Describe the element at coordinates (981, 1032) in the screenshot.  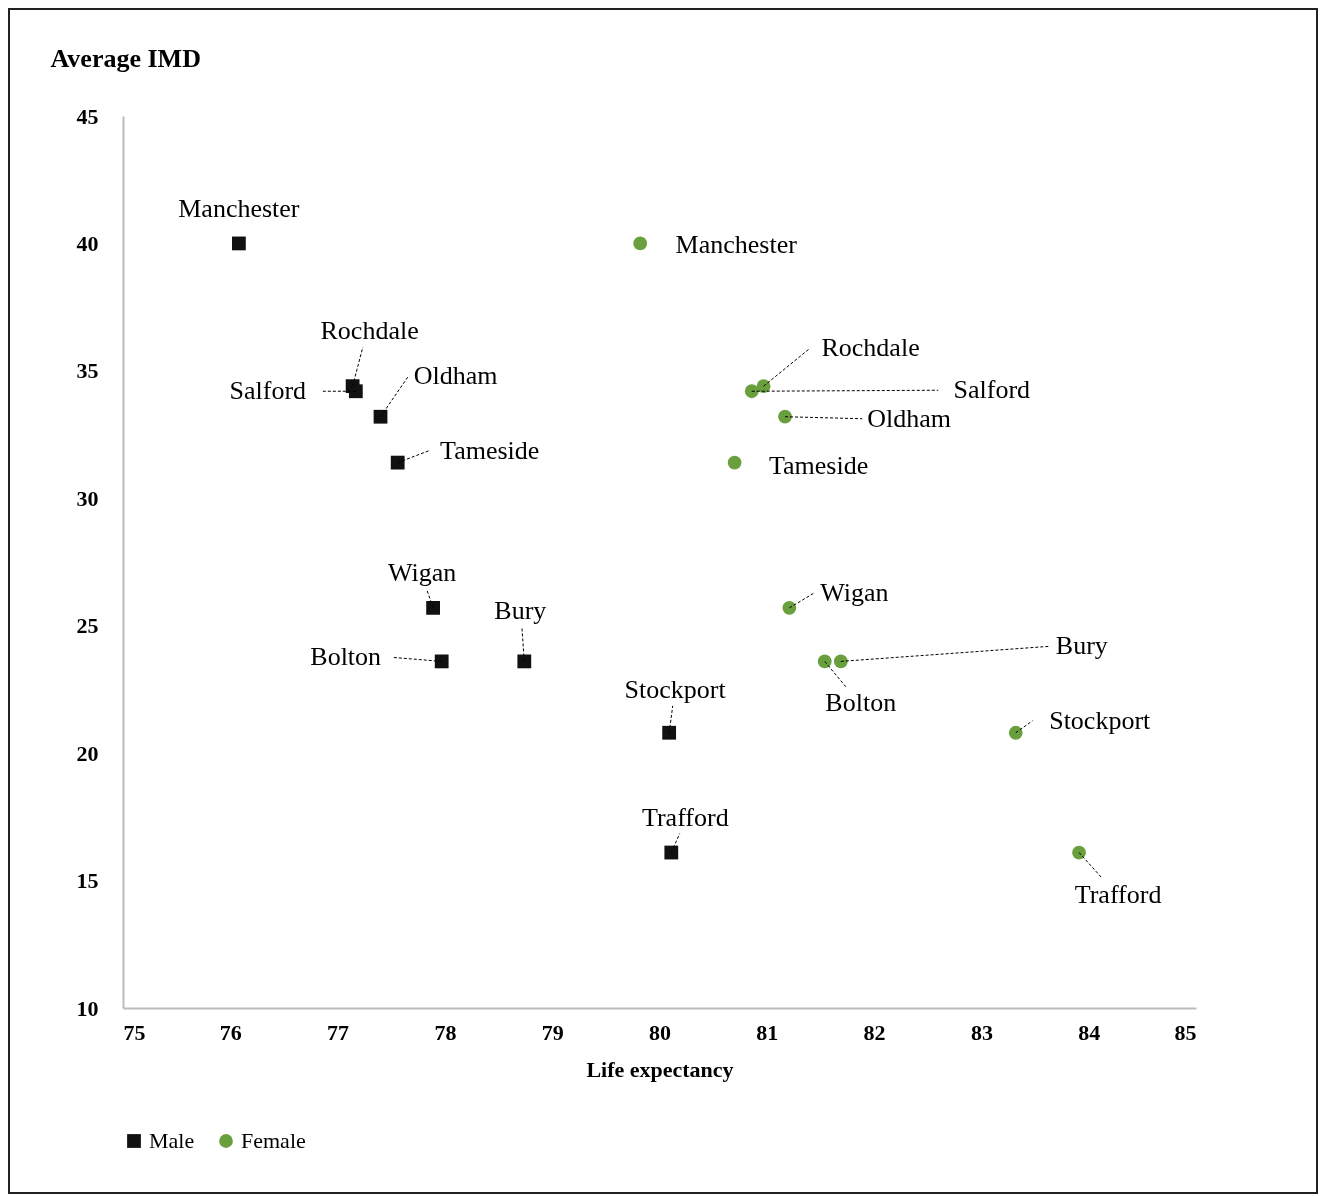
I see `x-tick-label: 83` at that location.